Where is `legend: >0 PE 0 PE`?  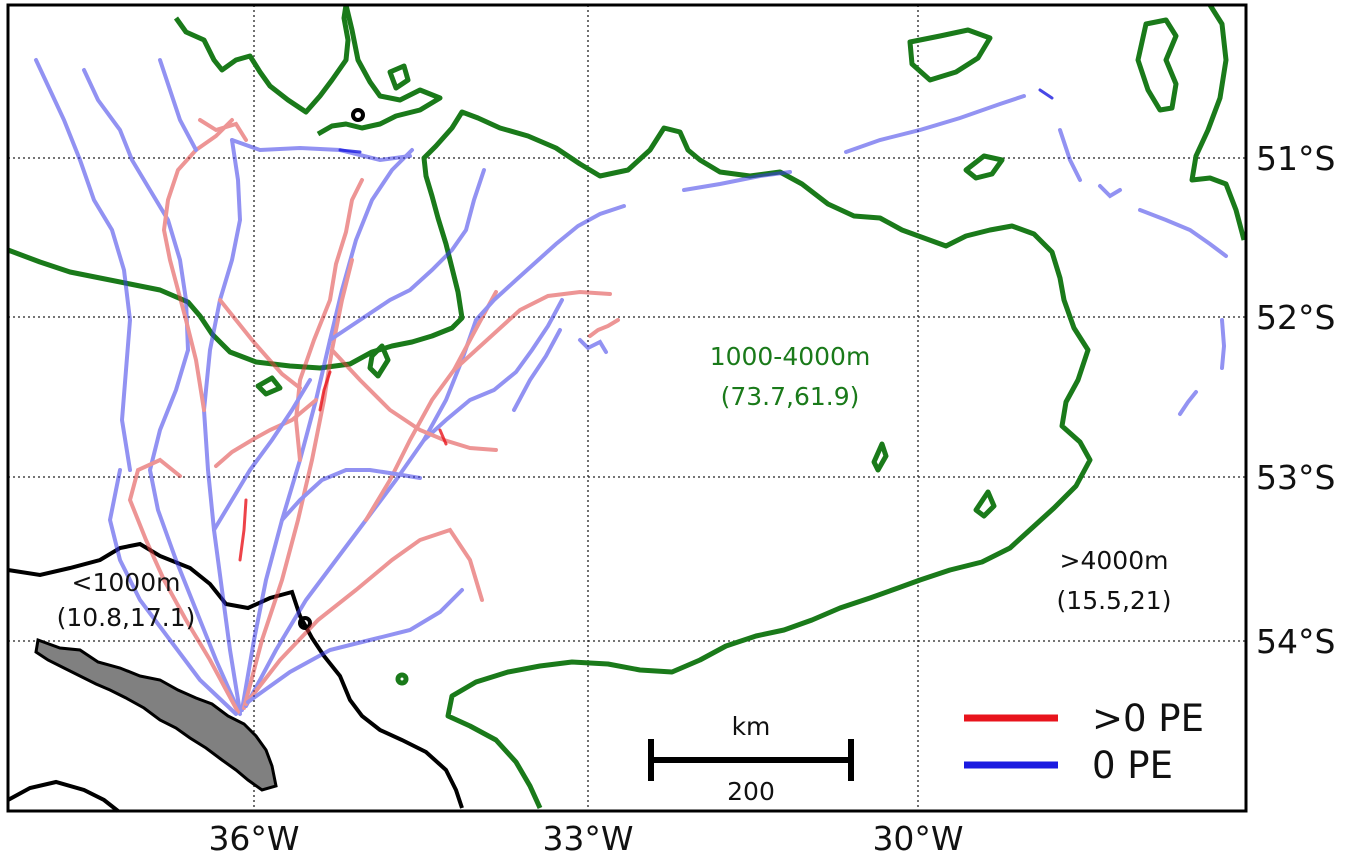 legend: >0 PE 0 PE is located at coordinates (1084, 742).